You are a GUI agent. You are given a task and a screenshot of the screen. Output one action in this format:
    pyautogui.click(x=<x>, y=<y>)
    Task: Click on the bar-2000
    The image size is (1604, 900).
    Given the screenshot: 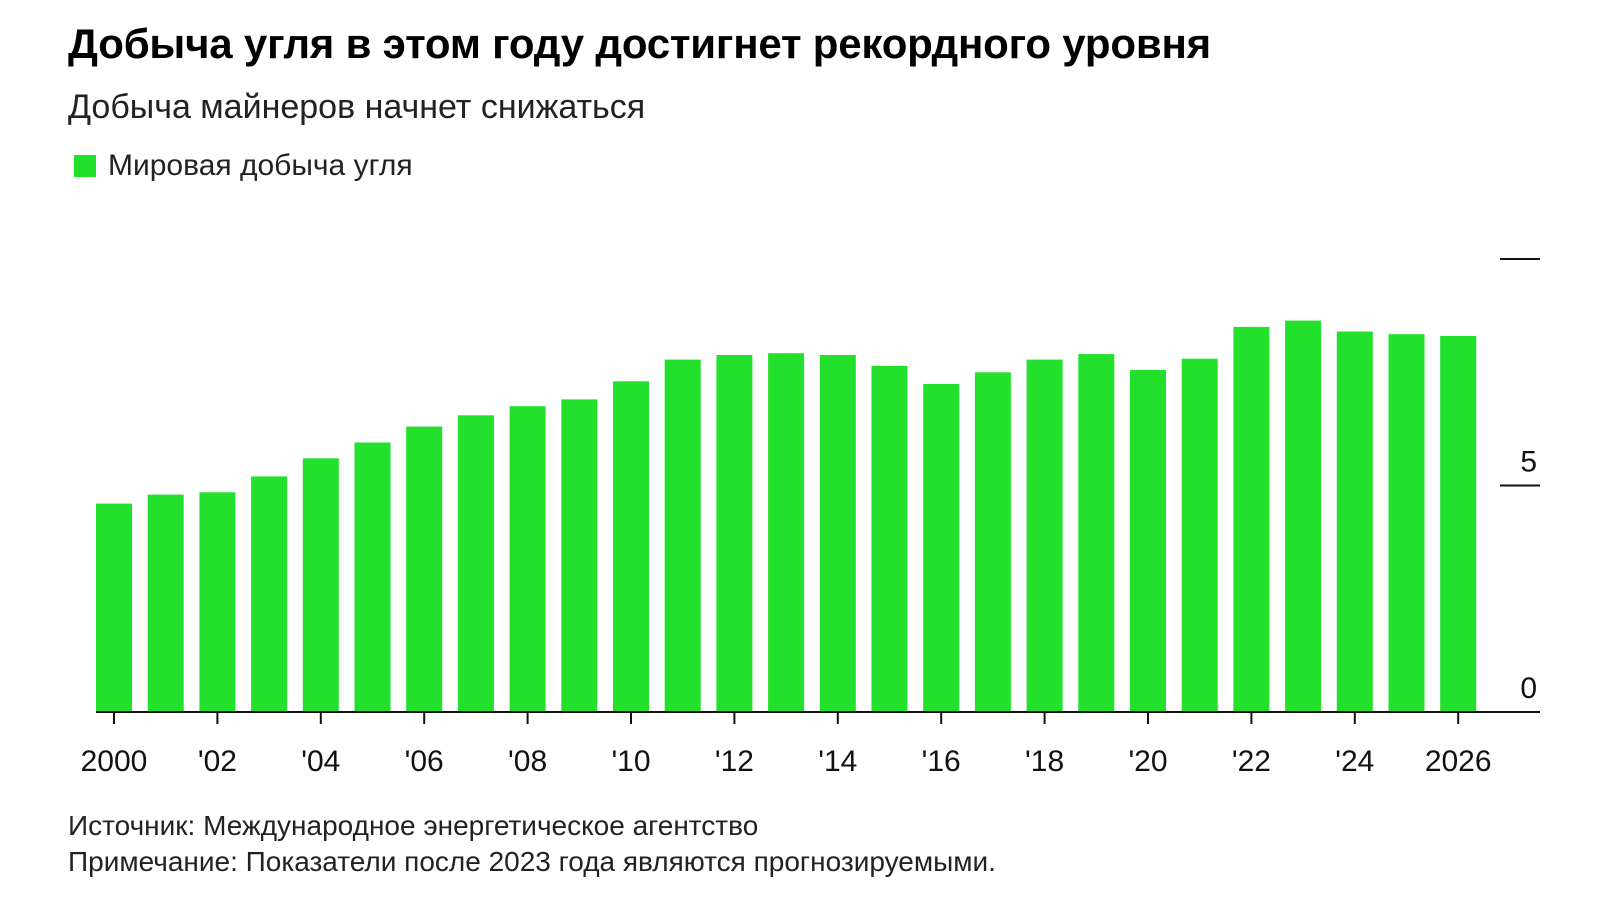 What is the action you would take?
    pyautogui.click(x=114, y=607)
    